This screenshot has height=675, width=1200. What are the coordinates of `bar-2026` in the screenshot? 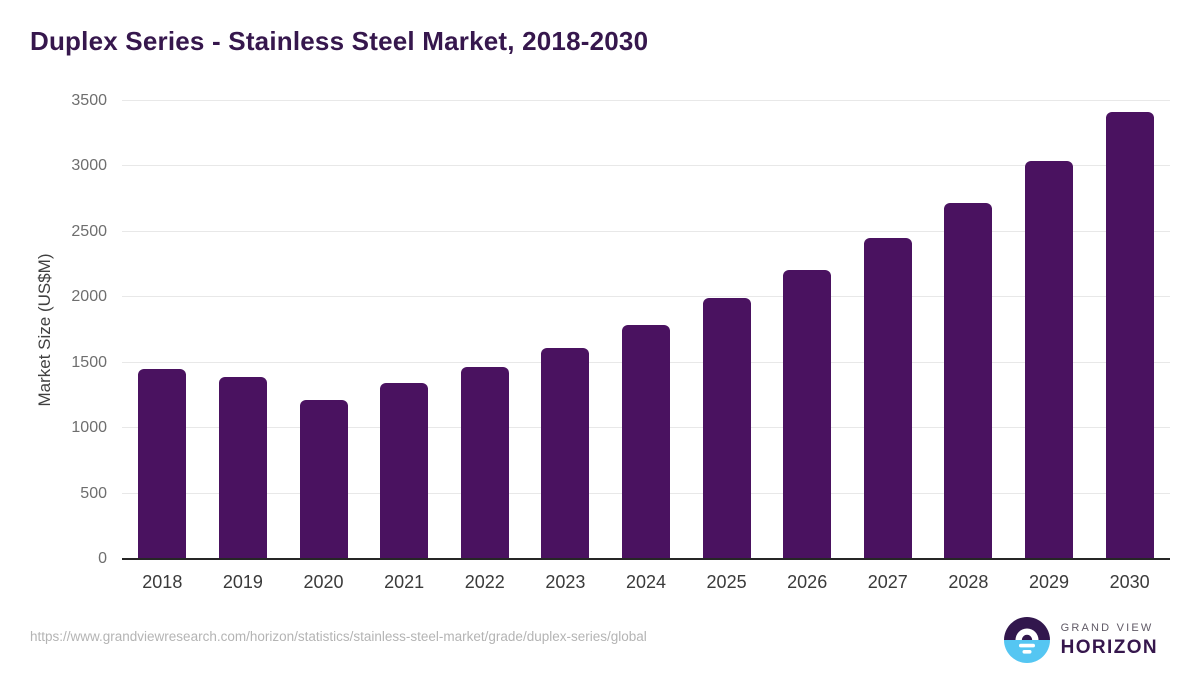 It's located at (807, 414).